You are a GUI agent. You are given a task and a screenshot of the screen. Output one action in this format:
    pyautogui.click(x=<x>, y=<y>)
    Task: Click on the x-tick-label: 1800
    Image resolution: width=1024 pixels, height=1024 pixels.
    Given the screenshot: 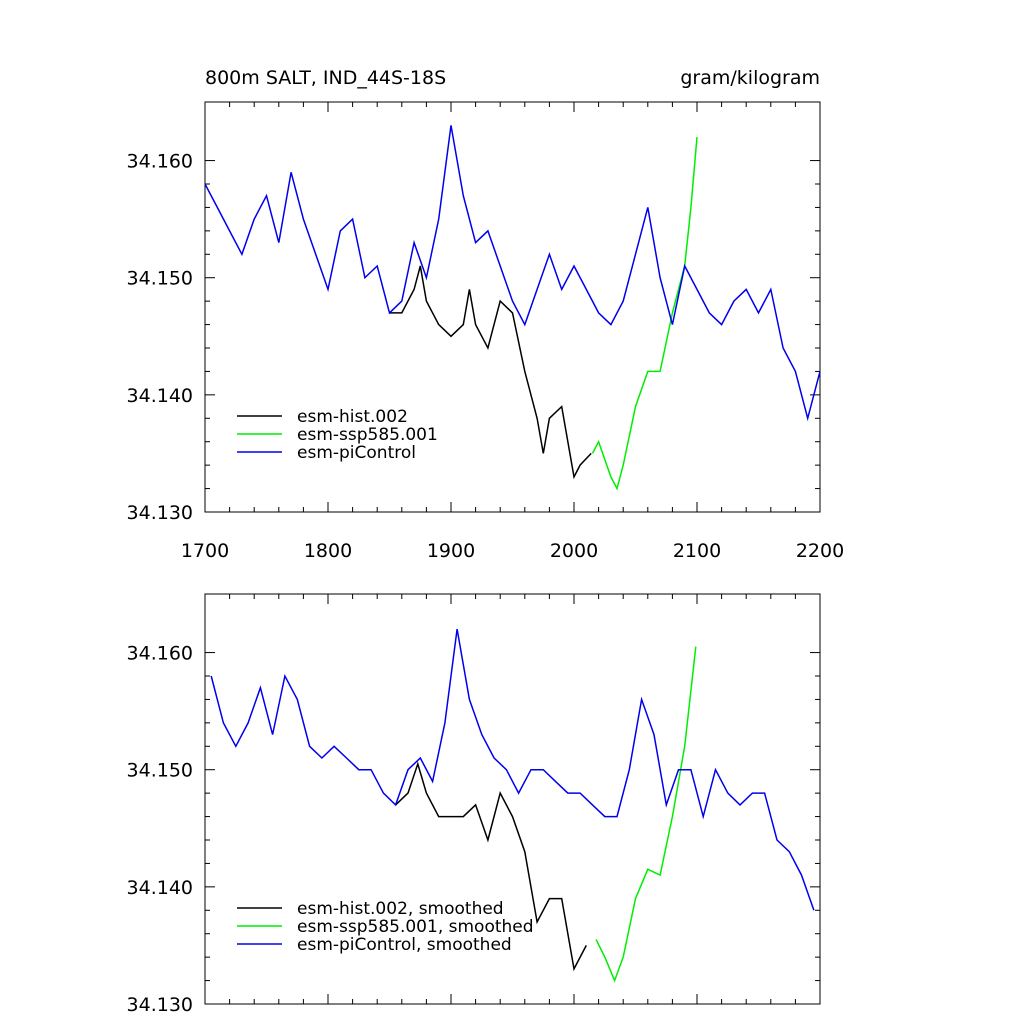 What is the action you would take?
    pyautogui.click(x=328, y=551)
    